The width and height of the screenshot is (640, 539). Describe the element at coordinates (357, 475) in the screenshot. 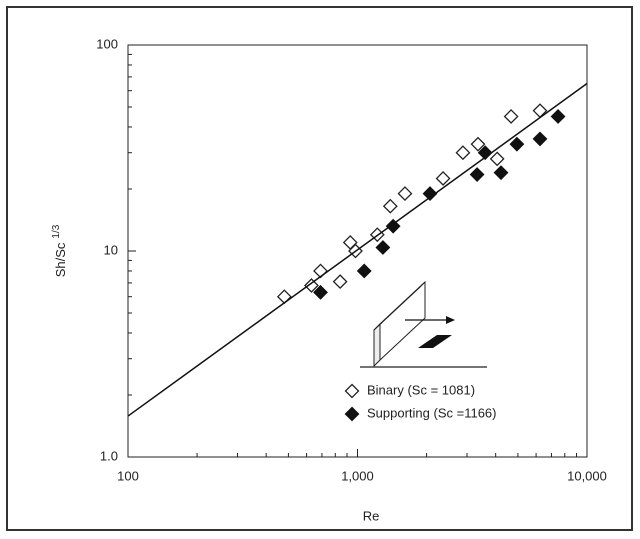

I see `x-tick-label: 1,000` at that location.